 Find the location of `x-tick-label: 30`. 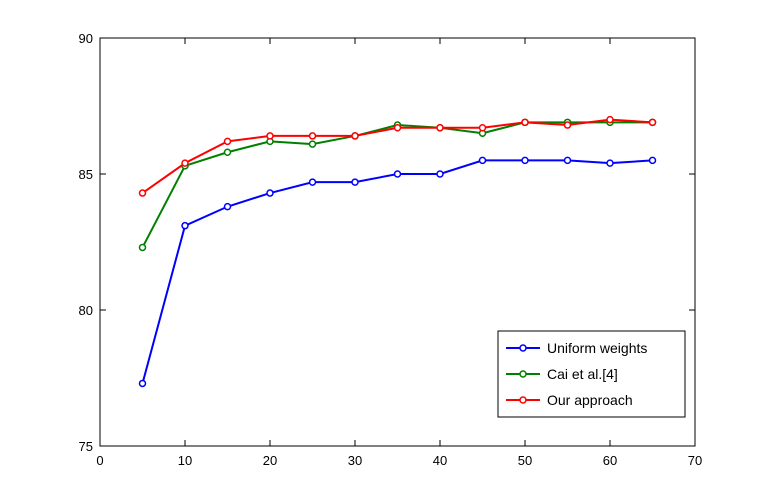

x-tick-label: 30 is located at coordinates (355, 460).